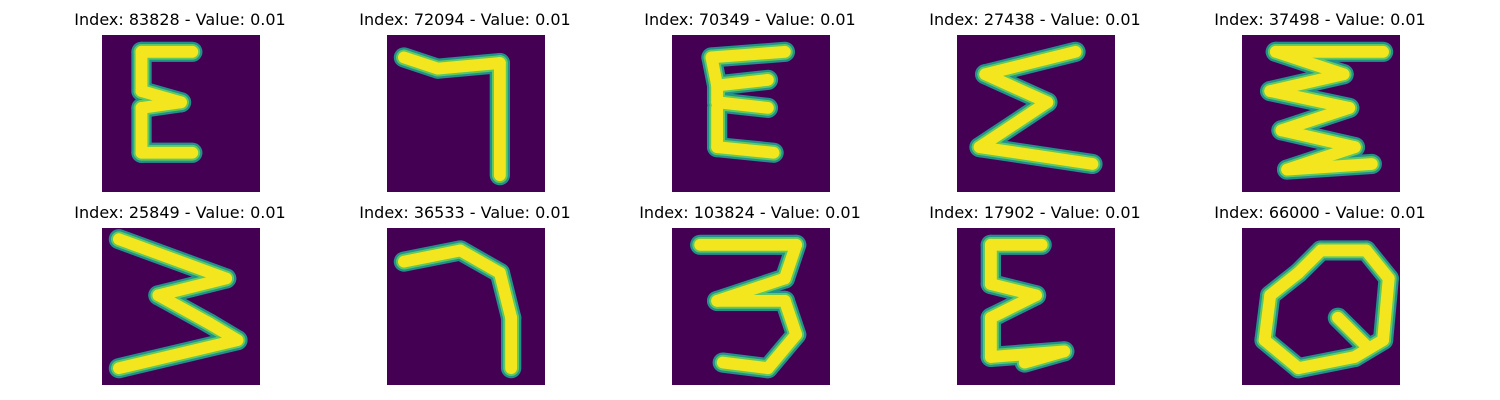 The width and height of the screenshot is (1500, 400). I want to click on panel-5: Index: 37498 - Value: 0.01, so click(1320, 96).